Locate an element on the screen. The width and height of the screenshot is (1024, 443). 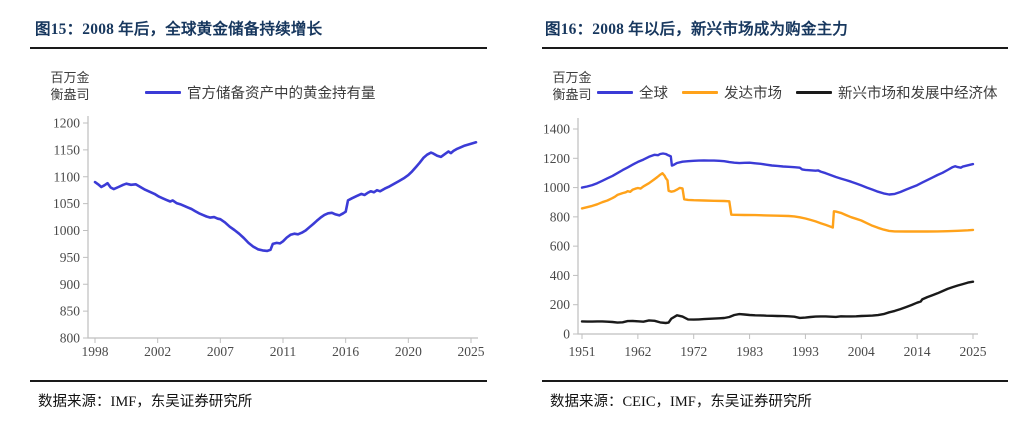
x-tick-label: 2007 is located at coordinates (220, 351).